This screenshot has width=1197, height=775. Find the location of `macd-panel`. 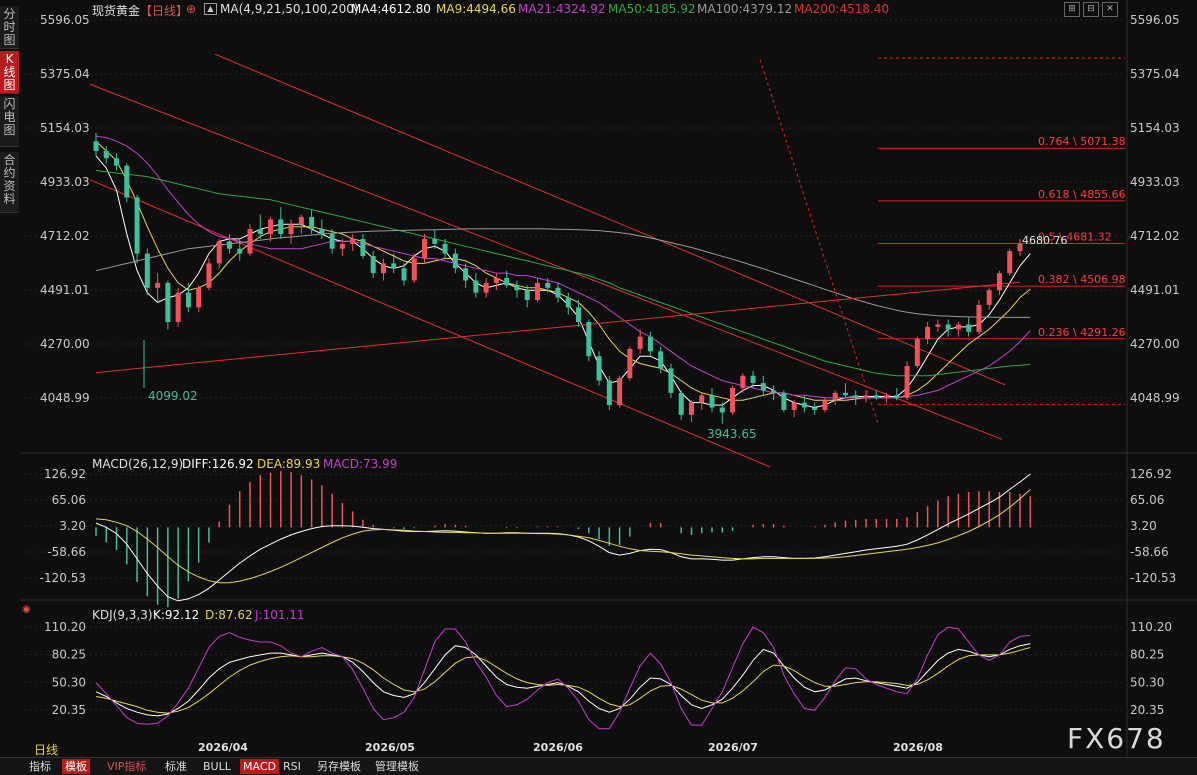

macd-panel is located at coordinates (563, 539).